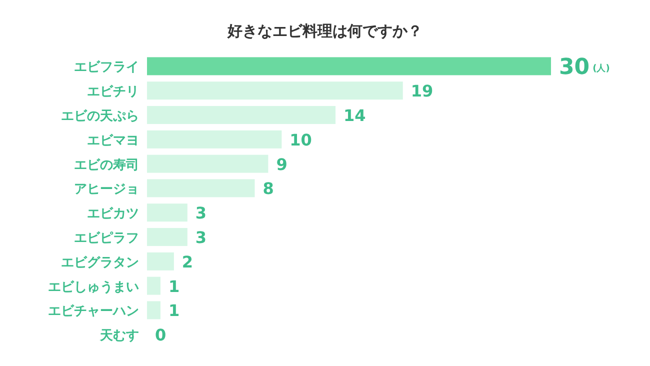 The image size is (650, 366). Describe the element at coordinates (106, 165) in the screenshot. I see `y-tick-label: エビの寿司` at that location.